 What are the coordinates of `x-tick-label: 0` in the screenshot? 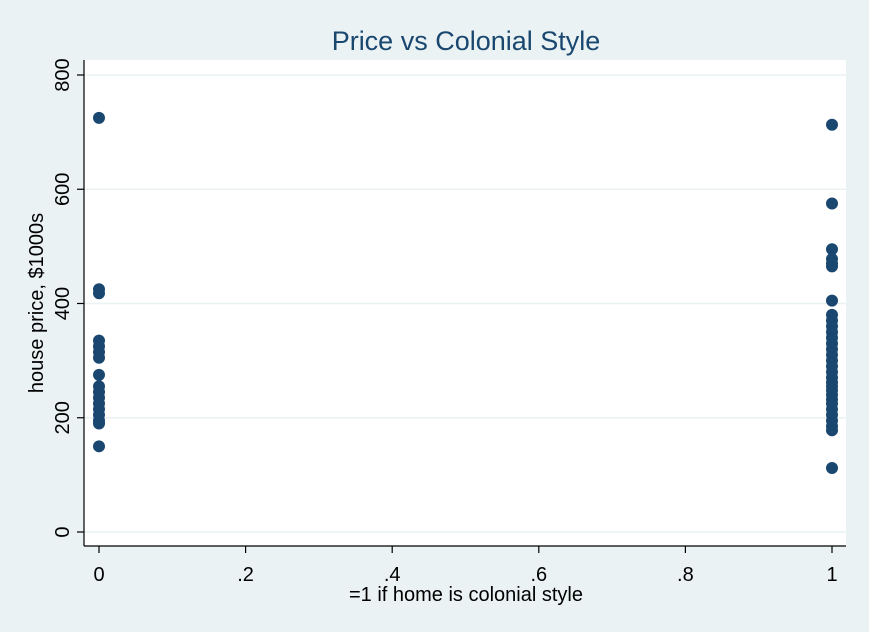 It's located at (98, 575).